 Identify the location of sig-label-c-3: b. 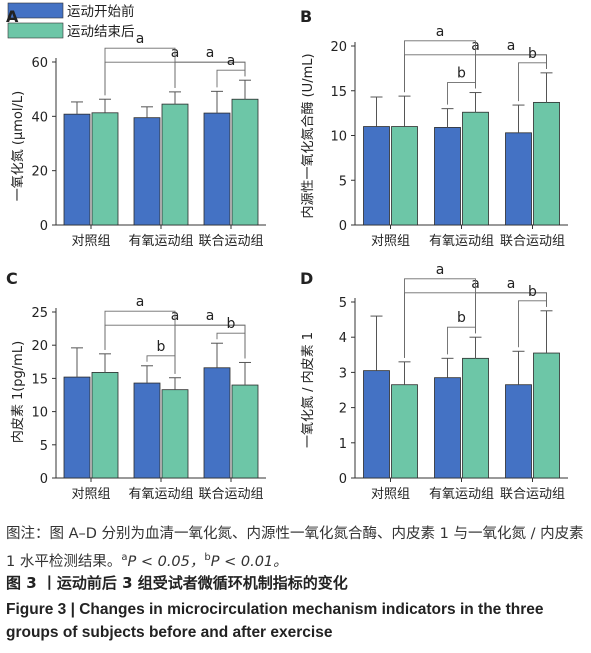
(161, 347).